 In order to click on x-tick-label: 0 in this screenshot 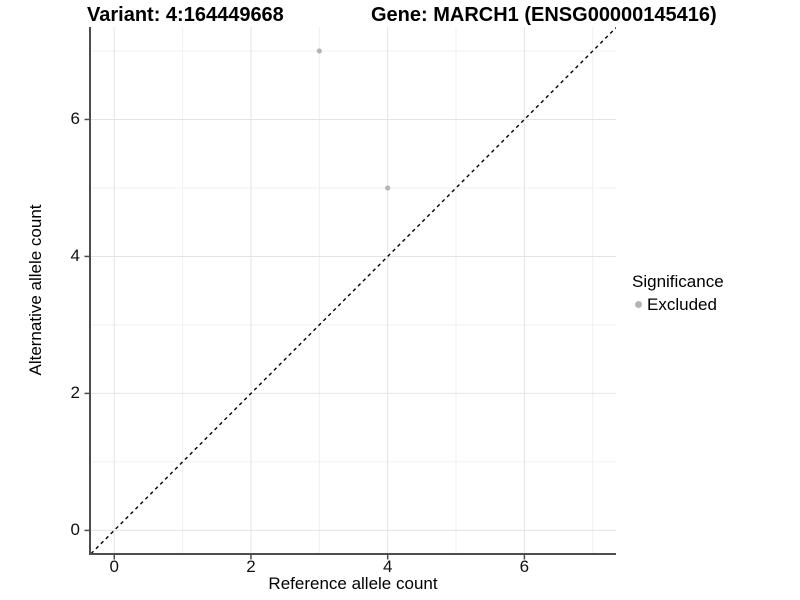, I will do `click(114, 566)`.